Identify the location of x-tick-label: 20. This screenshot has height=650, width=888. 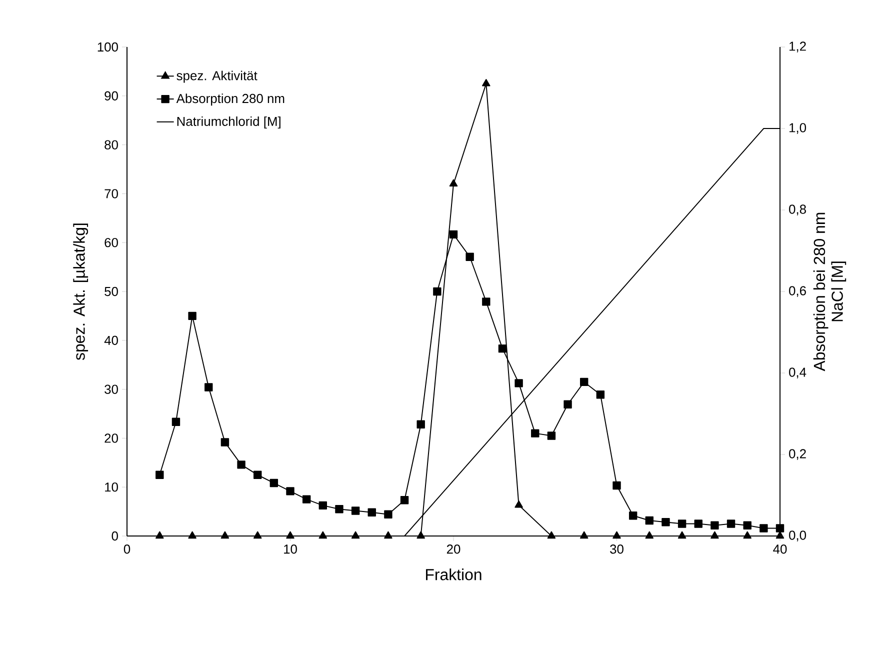
(453, 549).